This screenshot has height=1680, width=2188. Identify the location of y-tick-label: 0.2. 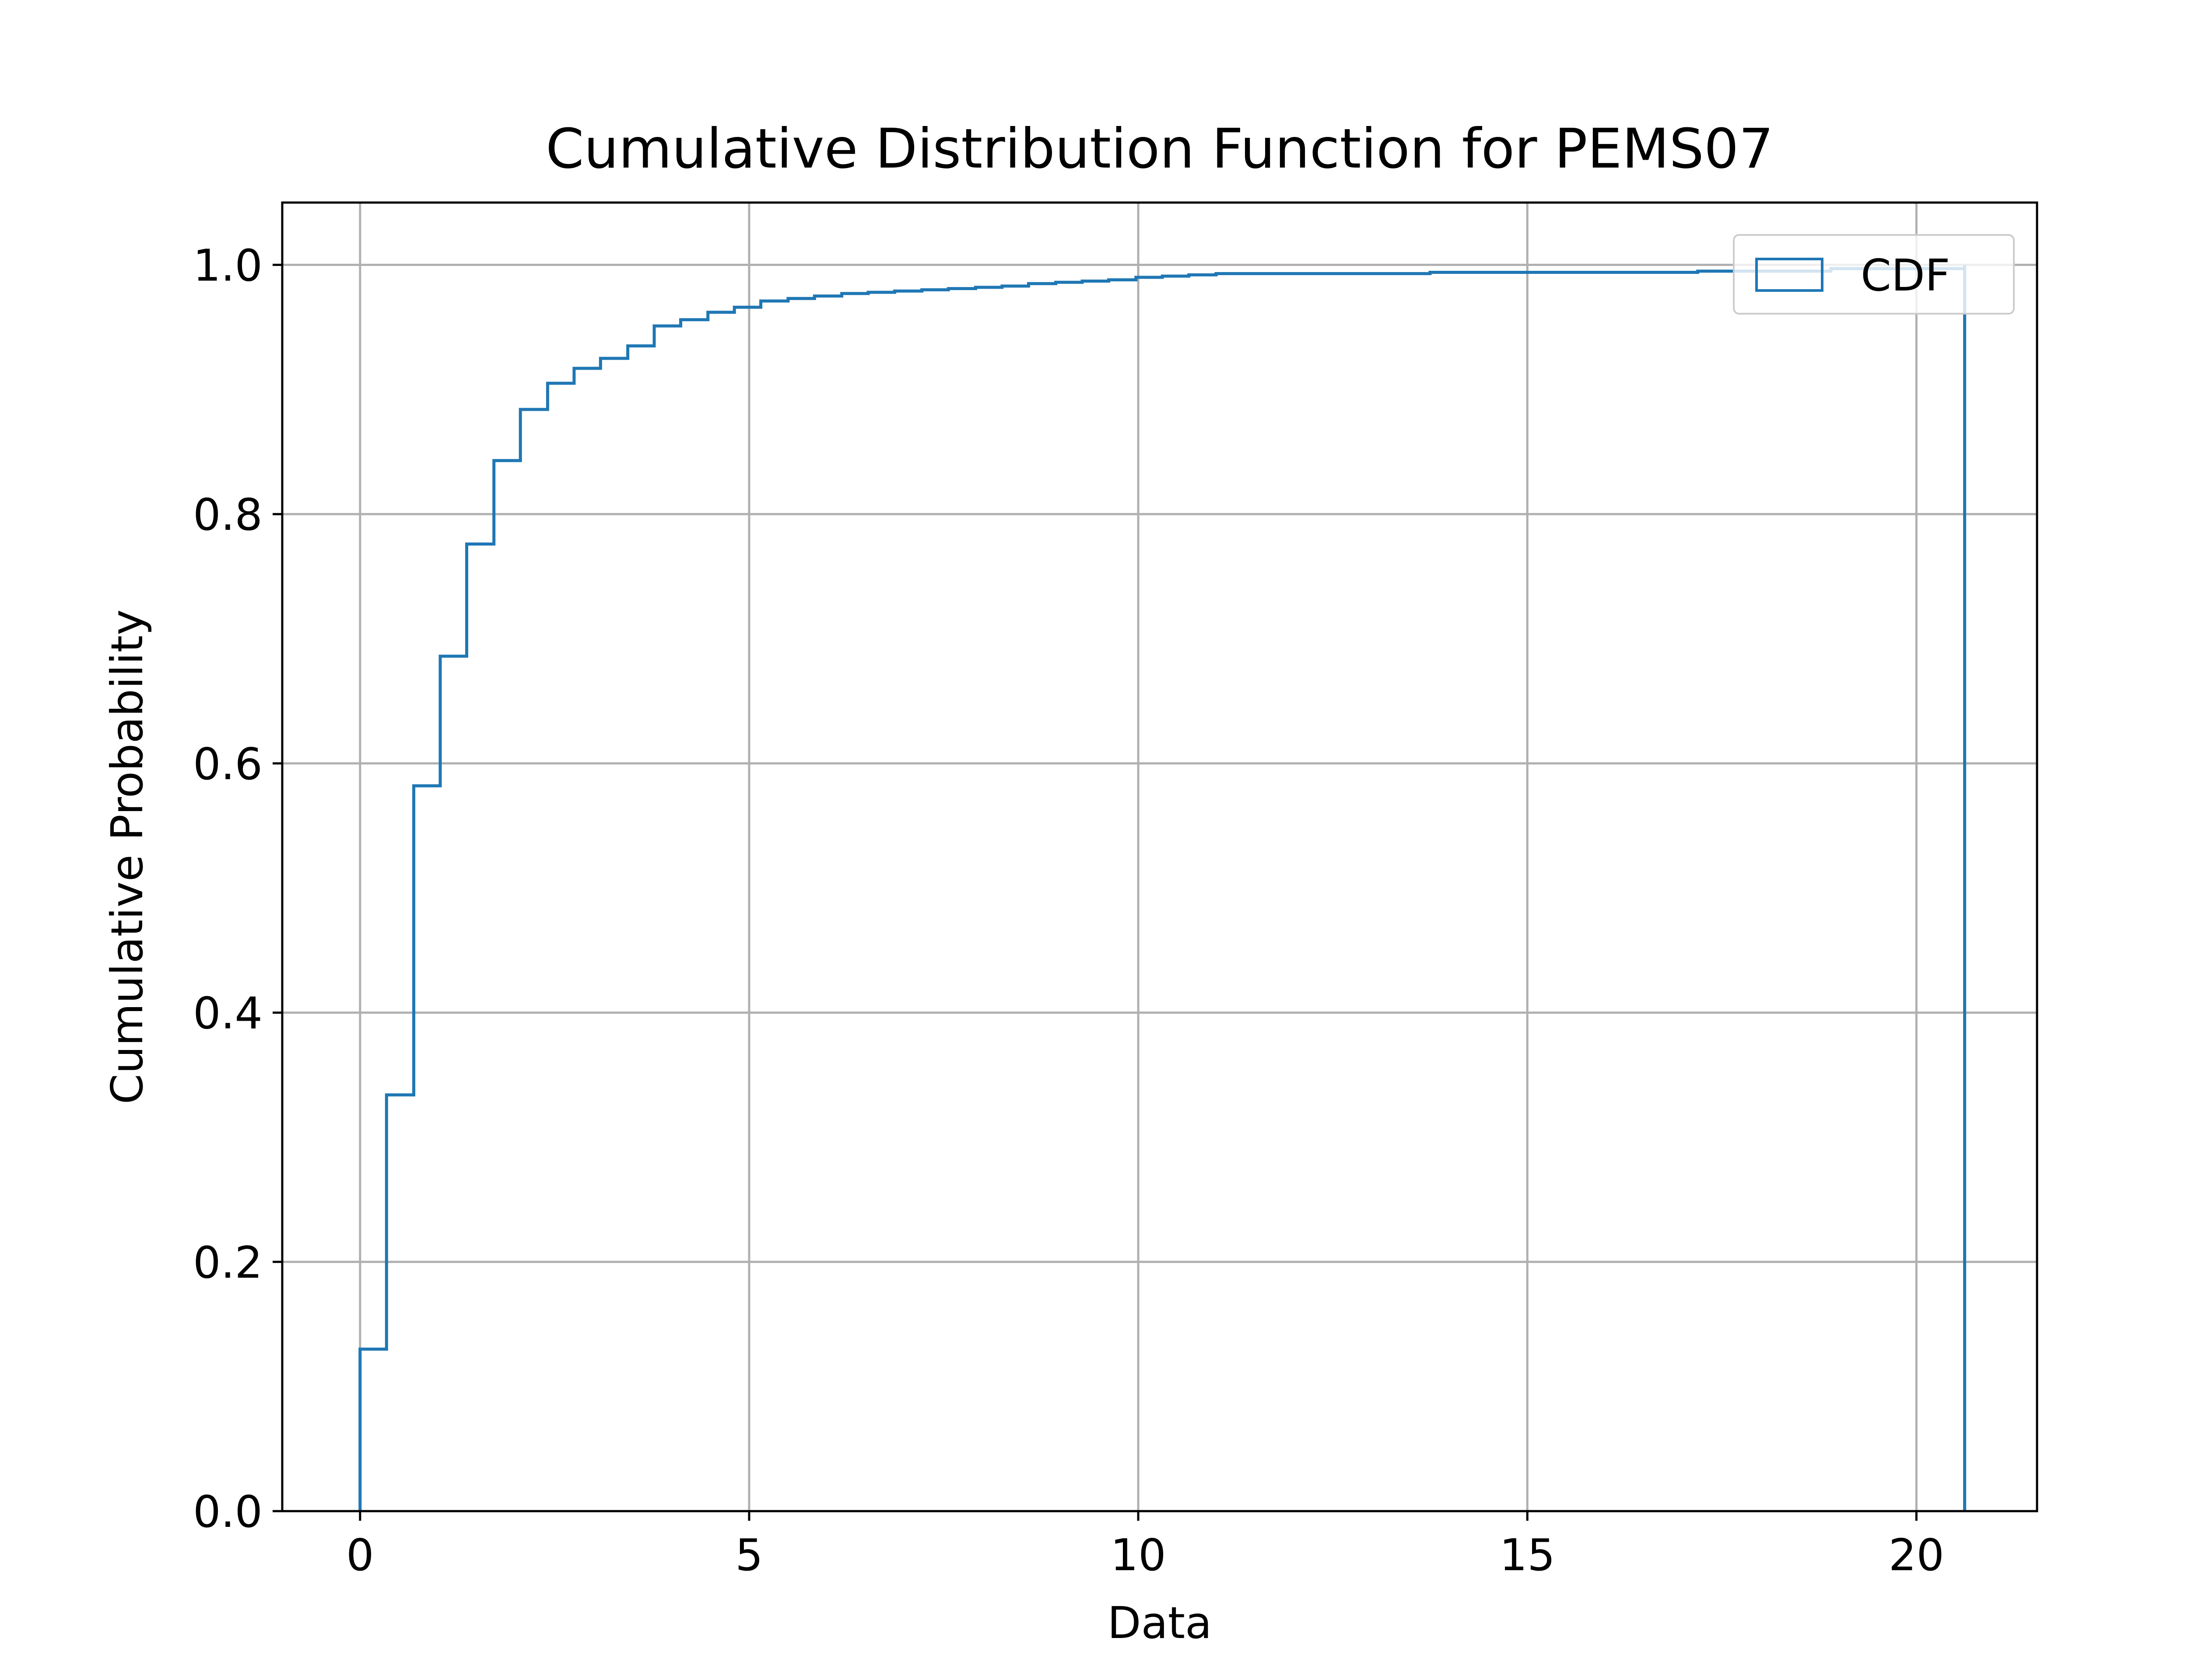
(228, 1262).